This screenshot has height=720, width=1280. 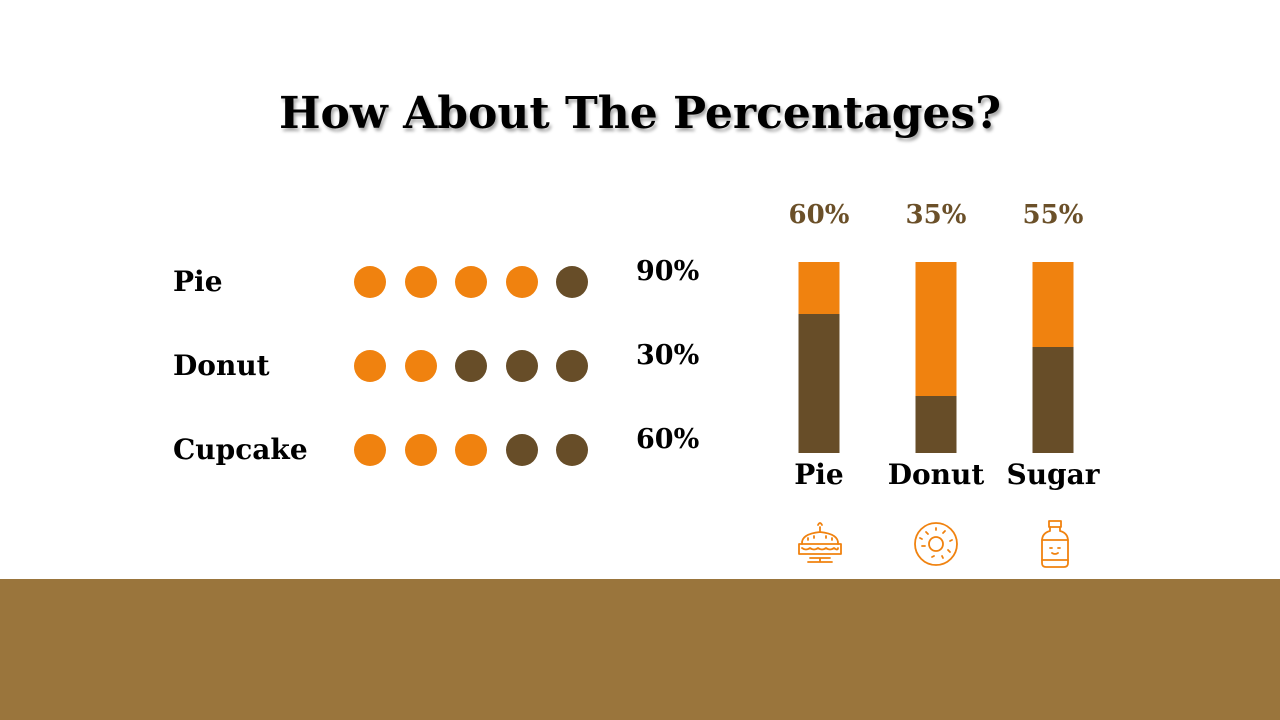 I want to click on dot-row-label: Pie, so click(x=198, y=281).